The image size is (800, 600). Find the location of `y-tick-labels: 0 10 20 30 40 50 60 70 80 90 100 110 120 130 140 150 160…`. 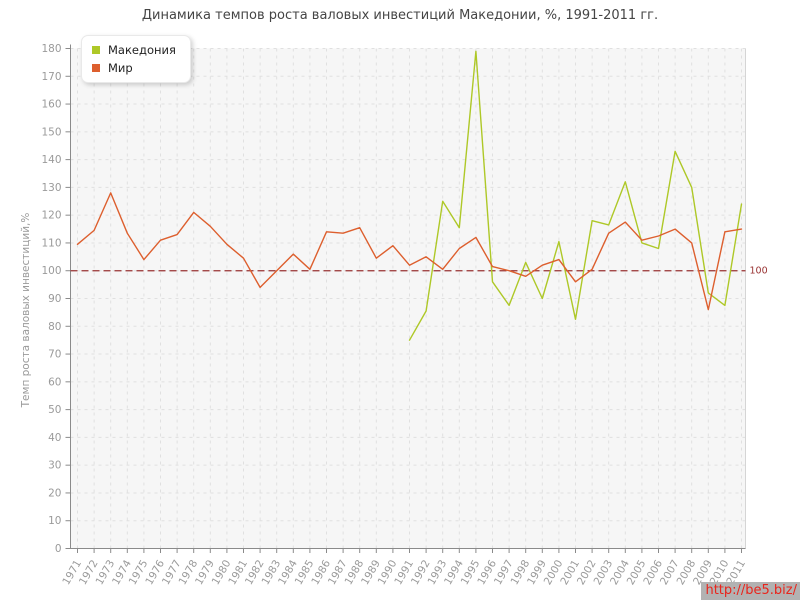

y-tick-labels: 0 10 20 30 40 50 60 70 80 90 100 110 120 130 140 150 160… is located at coordinates (51, 299).